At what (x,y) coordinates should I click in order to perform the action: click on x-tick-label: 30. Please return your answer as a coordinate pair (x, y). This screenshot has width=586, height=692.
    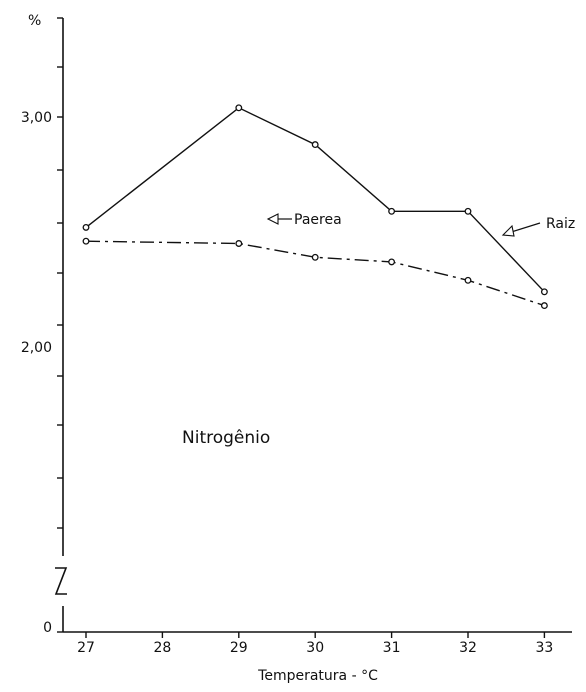
    Looking at the image, I should click on (315, 648).